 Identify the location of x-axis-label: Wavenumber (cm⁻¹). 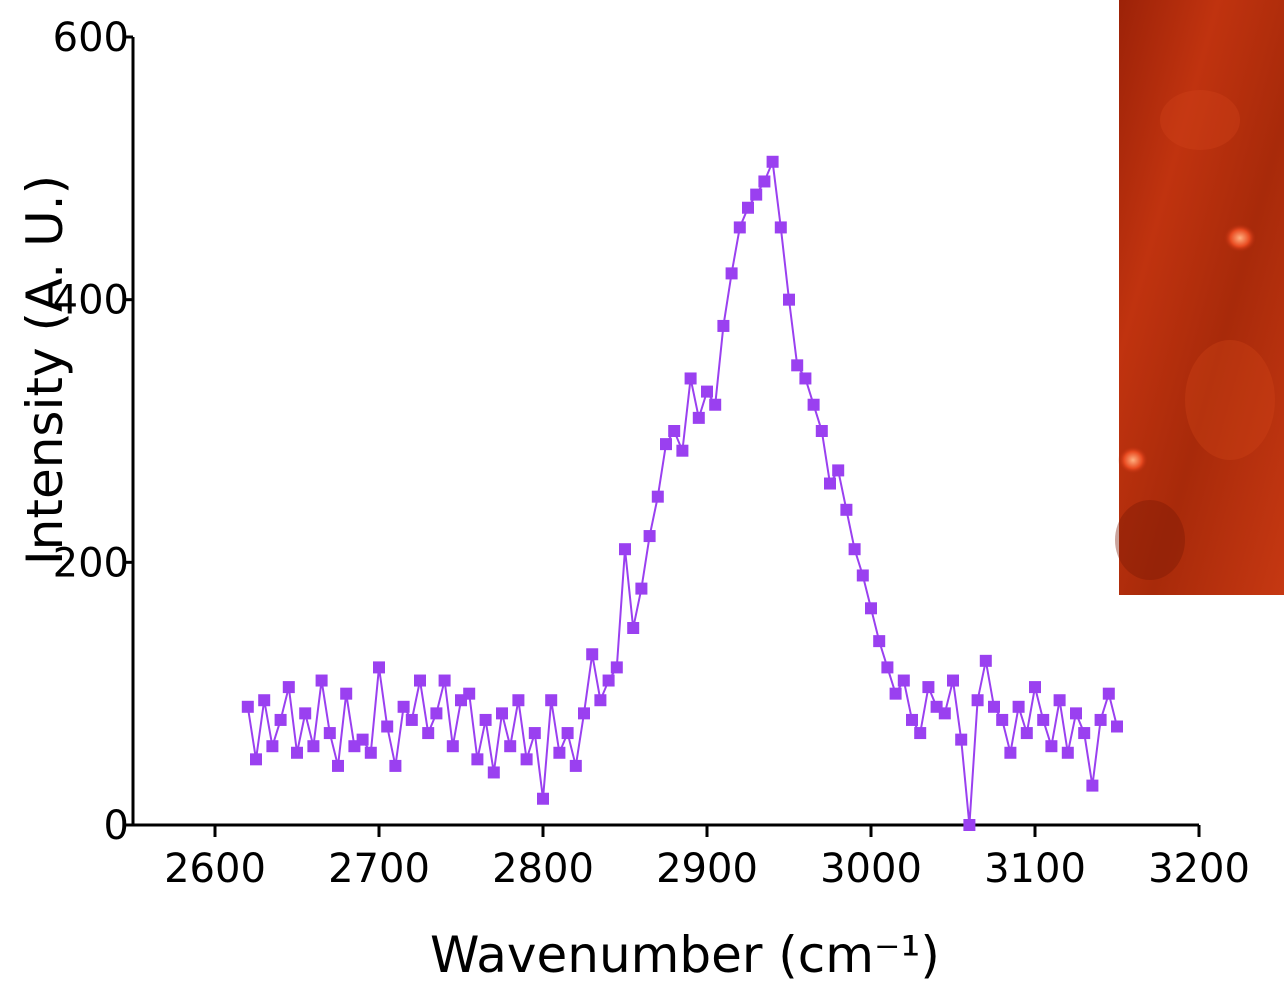
(685, 954).